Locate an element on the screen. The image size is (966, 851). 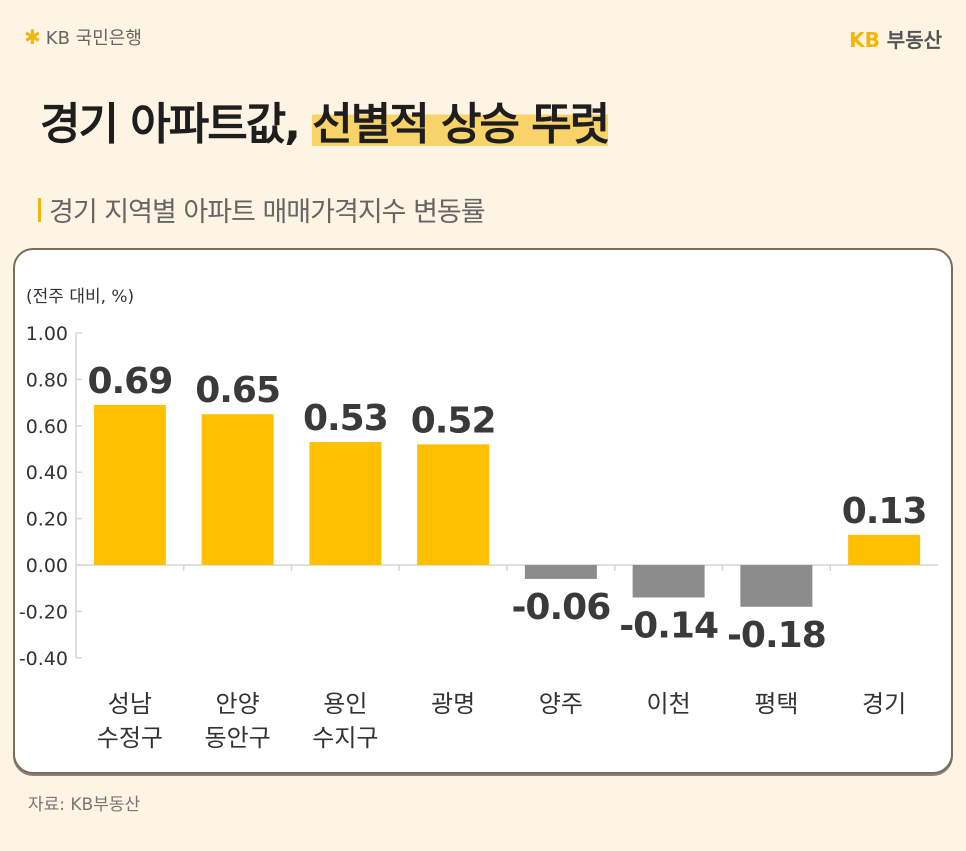
y-tick-label: 0.00 is located at coordinates (47, 566).